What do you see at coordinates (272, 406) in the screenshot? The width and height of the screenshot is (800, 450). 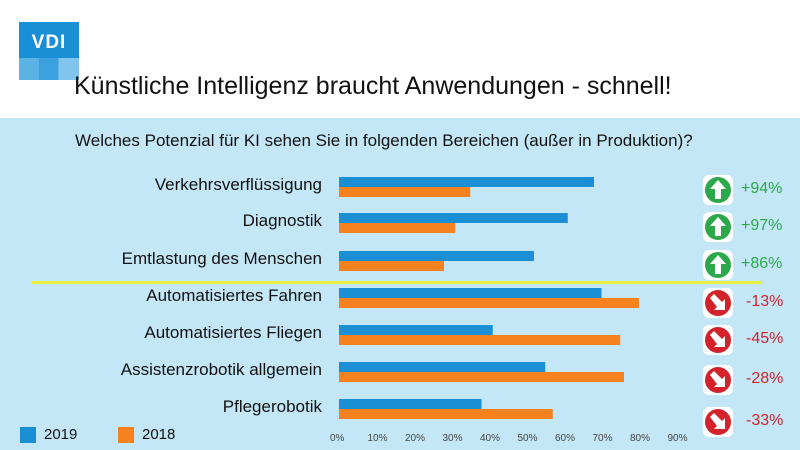 I see `category-label: Pflegerobotik` at bounding box center [272, 406].